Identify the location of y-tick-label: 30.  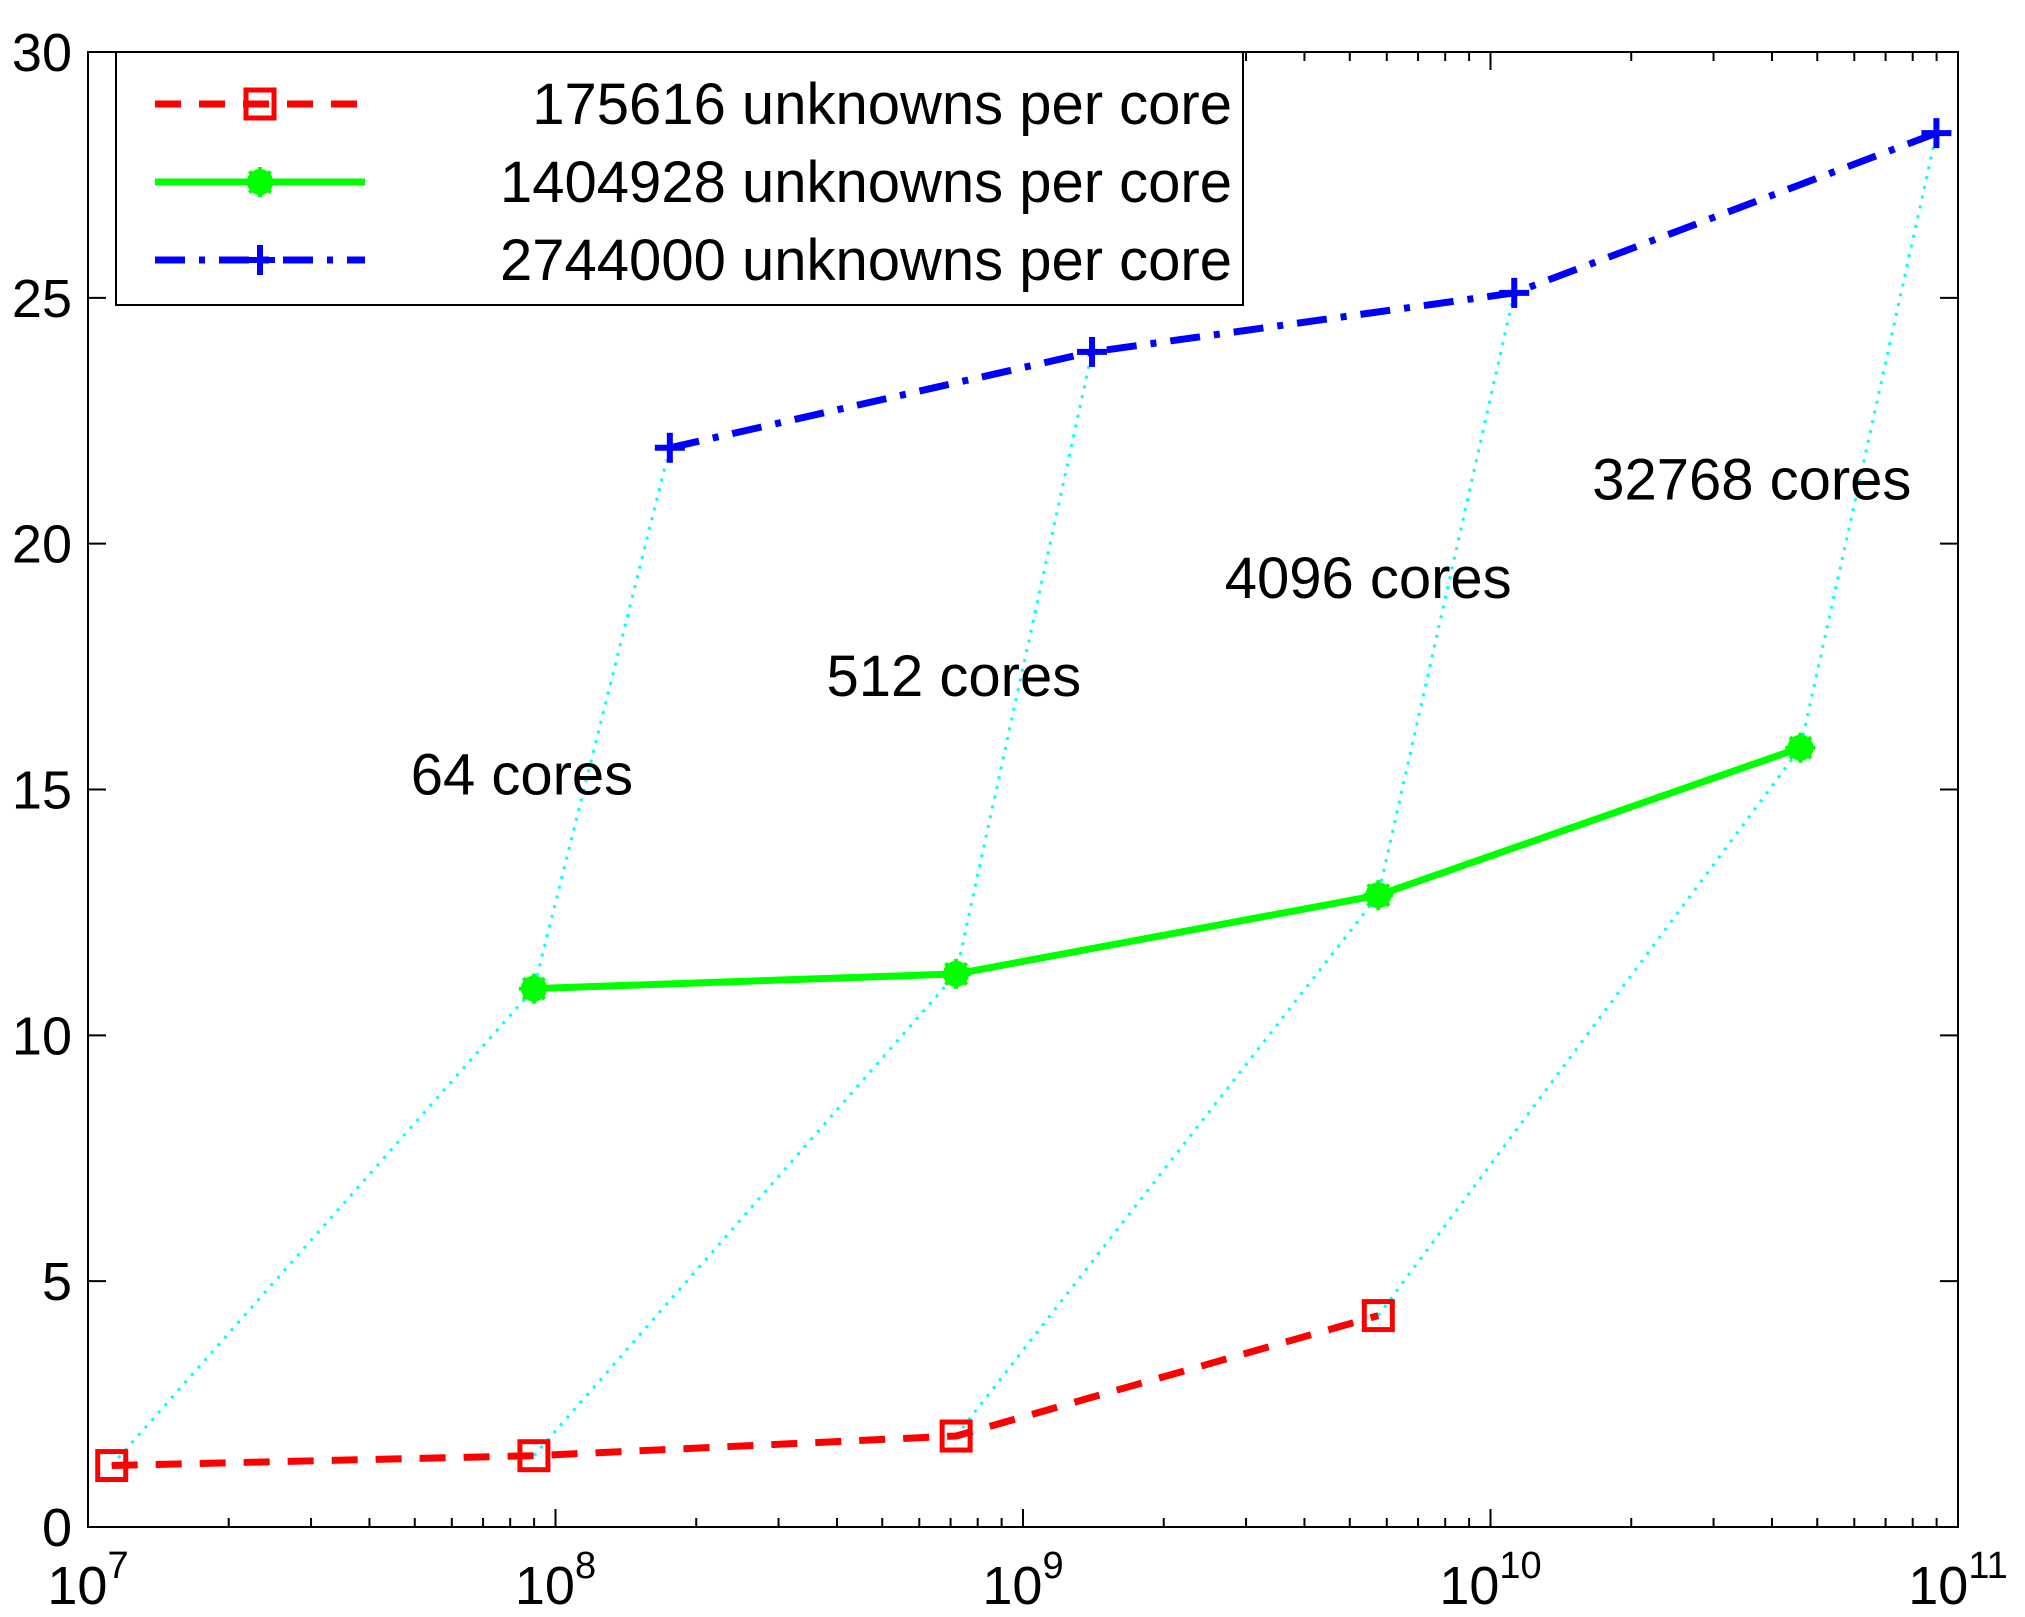
(42, 53).